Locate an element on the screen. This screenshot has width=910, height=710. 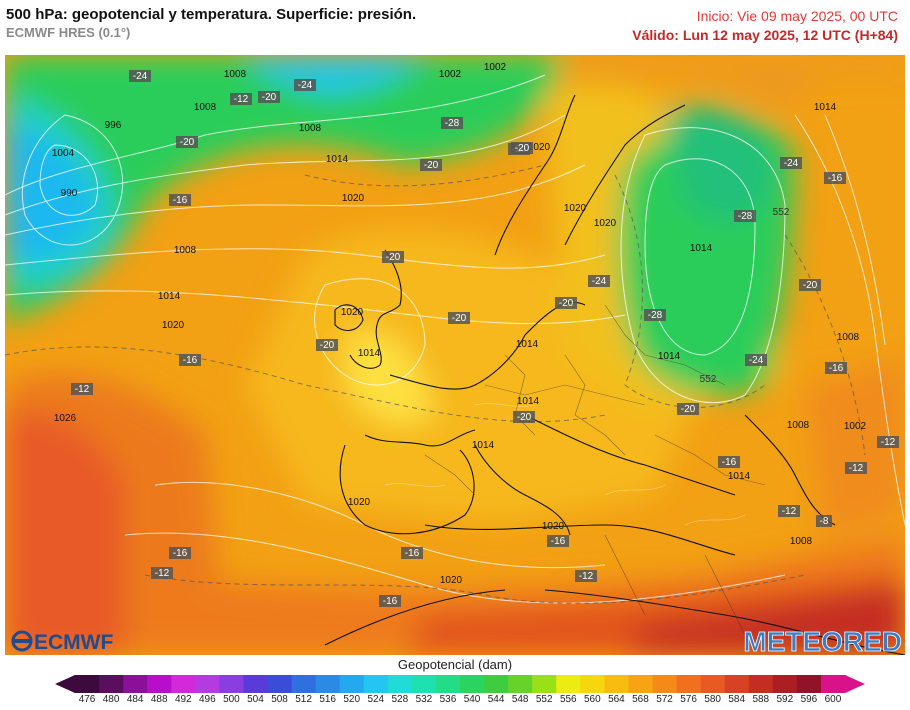
topography is located at coordinates (565, 464).